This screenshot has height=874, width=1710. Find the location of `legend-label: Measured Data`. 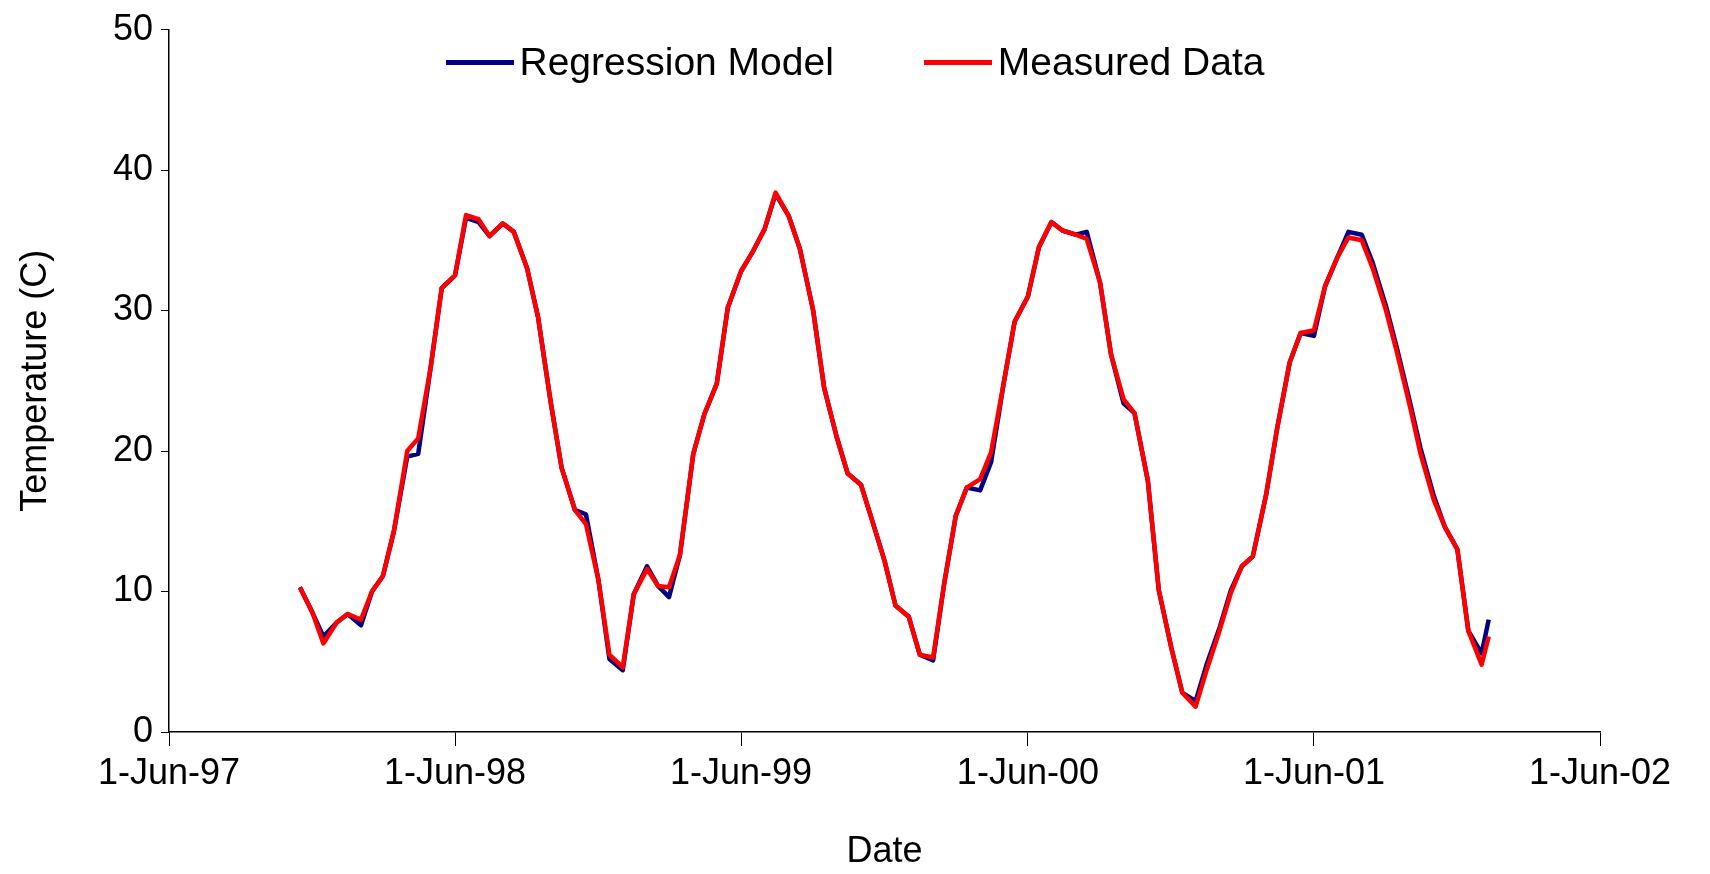

legend-label: Measured Data is located at coordinates (1131, 62).